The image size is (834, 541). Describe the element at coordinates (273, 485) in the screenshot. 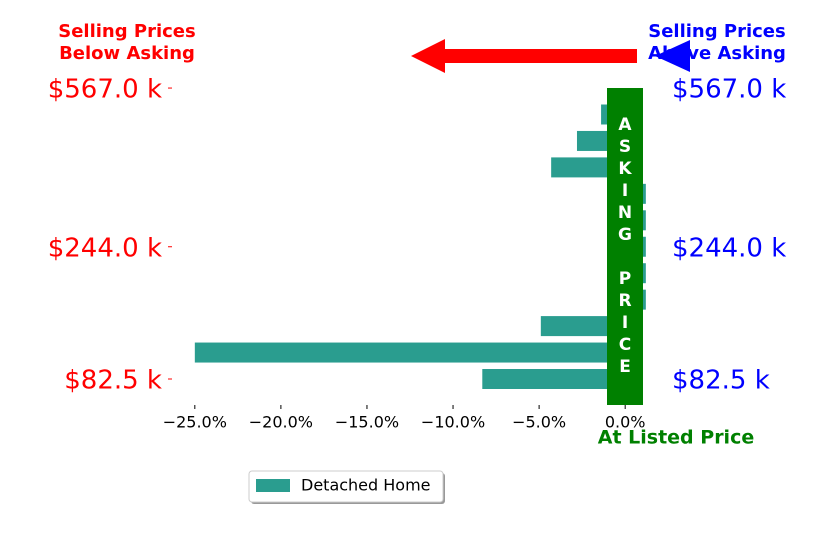

I see `legend-swatch` at that location.